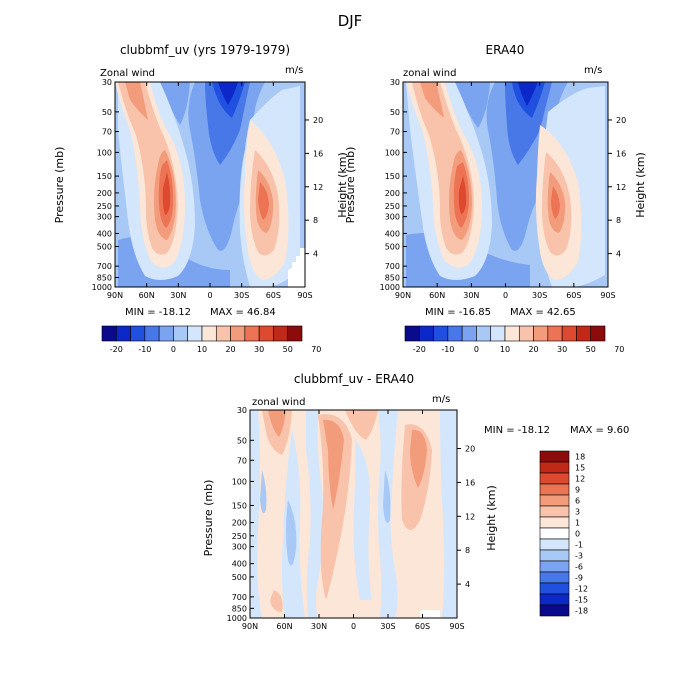 The width and height of the screenshot is (700, 700). What do you see at coordinates (208, 518) in the screenshot?
I see `panel-diff-ylabel: Pressure (mb)` at bounding box center [208, 518].